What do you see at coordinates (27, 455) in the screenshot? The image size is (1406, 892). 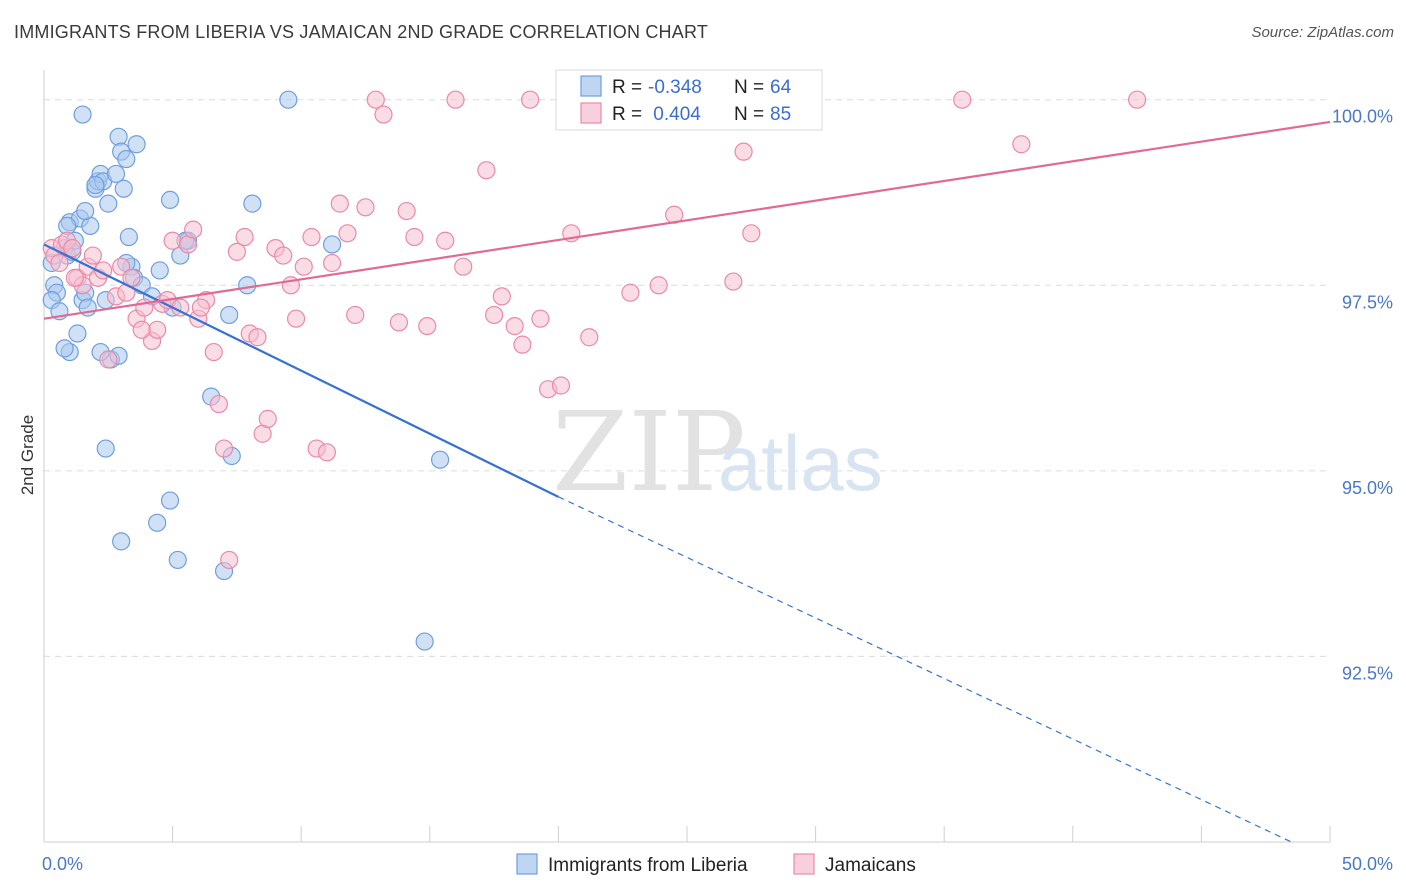 I see `y-axis-label: 2nd Grade` at bounding box center [27, 455].